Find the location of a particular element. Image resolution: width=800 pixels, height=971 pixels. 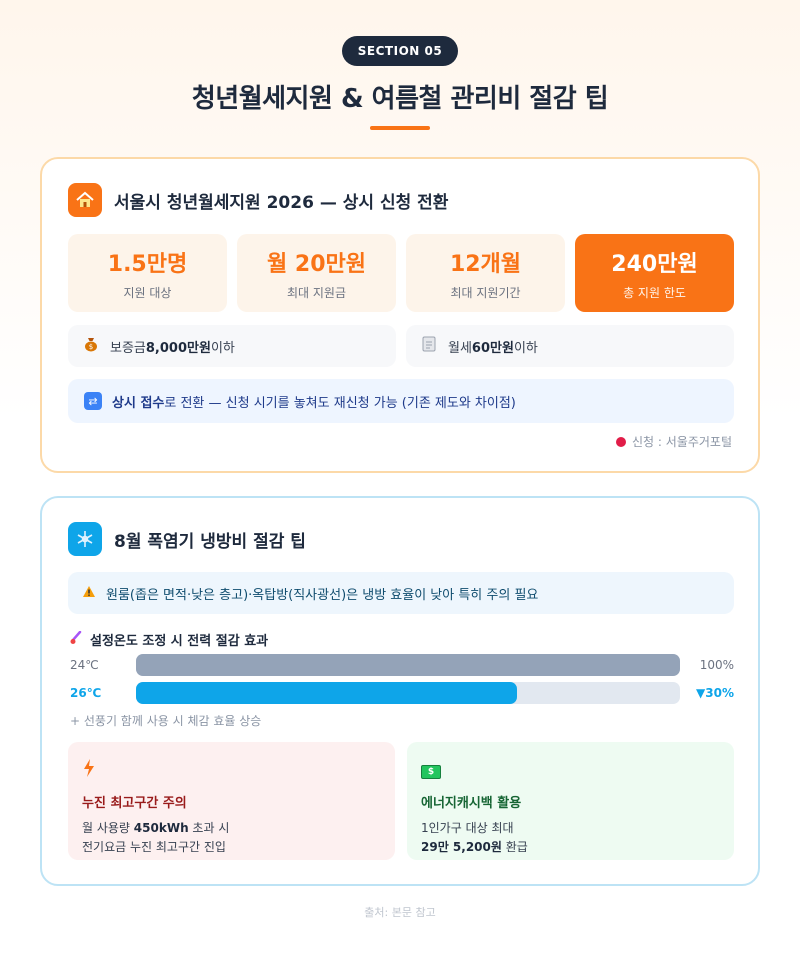

tip-title: 에너지캐시백 활용 is located at coordinates (471, 803).